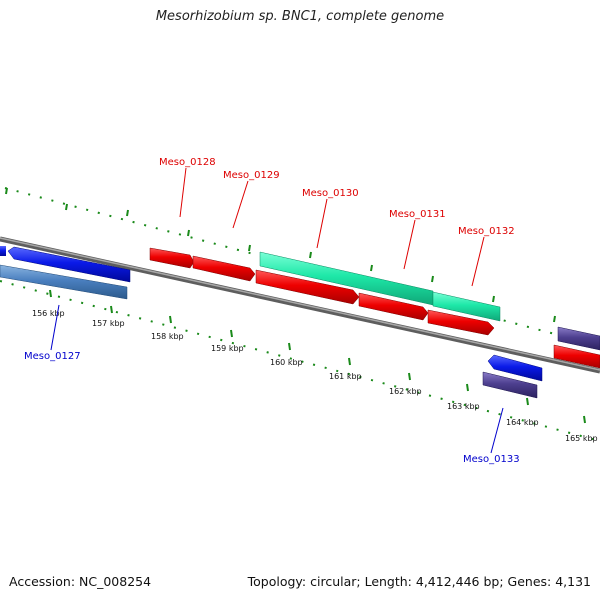  What do you see at coordinates (345, 376) in the screenshot?
I see `kbp-label: 161 kbp` at bounding box center [345, 376].